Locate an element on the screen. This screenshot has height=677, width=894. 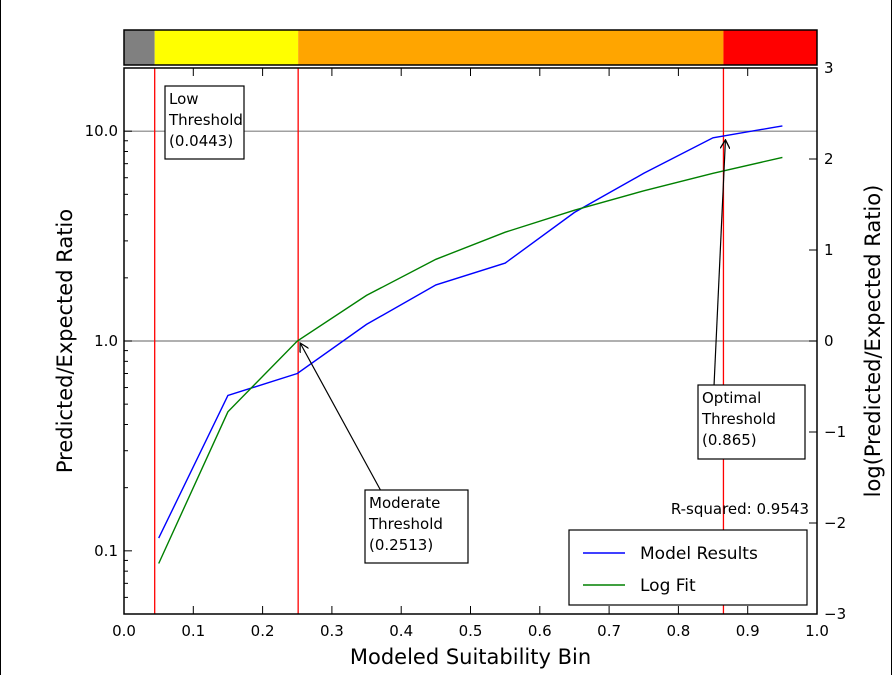
y-right-tick-label: 0 is located at coordinates (829, 341).